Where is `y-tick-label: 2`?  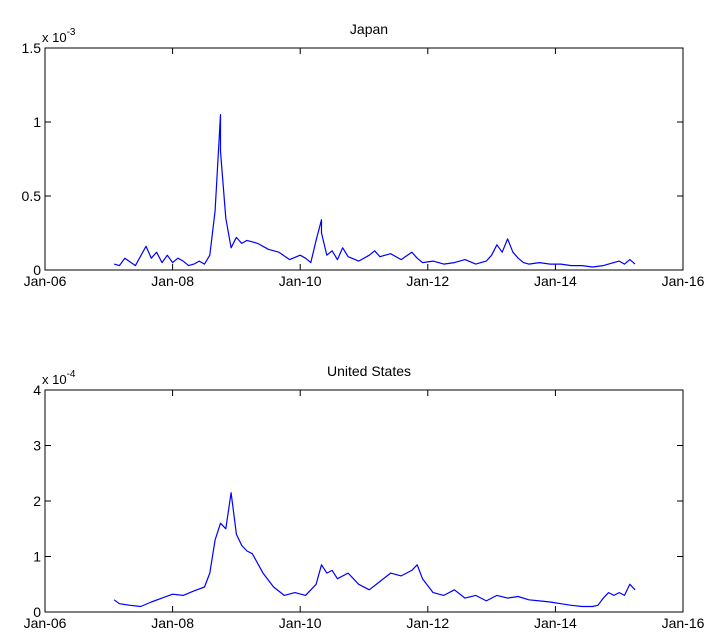
y-tick-label: 2 is located at coordinates (37, 501).